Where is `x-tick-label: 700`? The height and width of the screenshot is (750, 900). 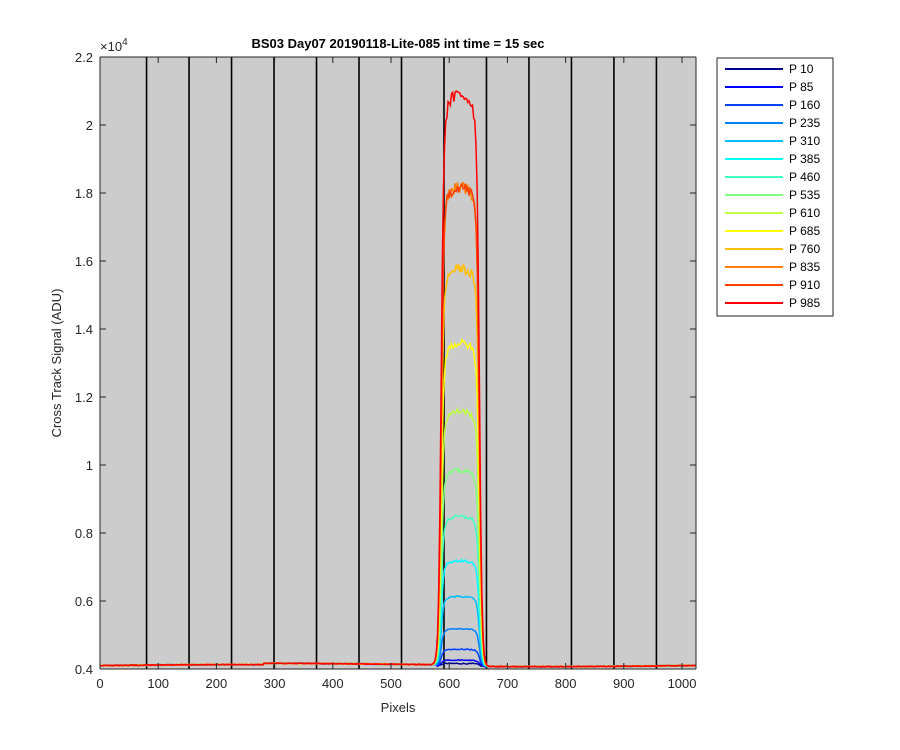 x-tick-label: 700 is located at coordinates (508, 683).